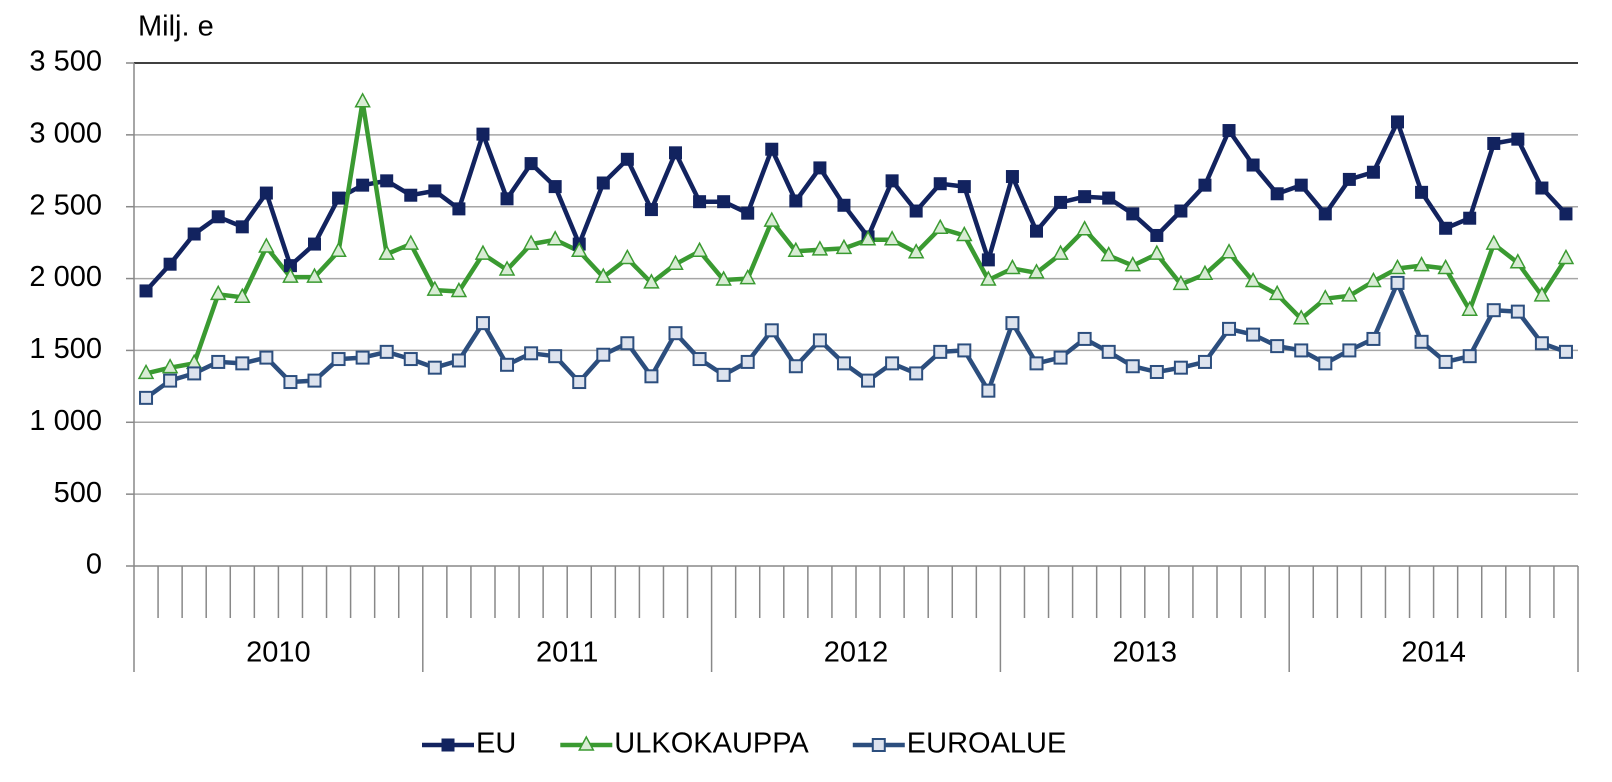 The image size is (1612, 782). I want to click on y-tick-label: 3 000, so click(65, 134).